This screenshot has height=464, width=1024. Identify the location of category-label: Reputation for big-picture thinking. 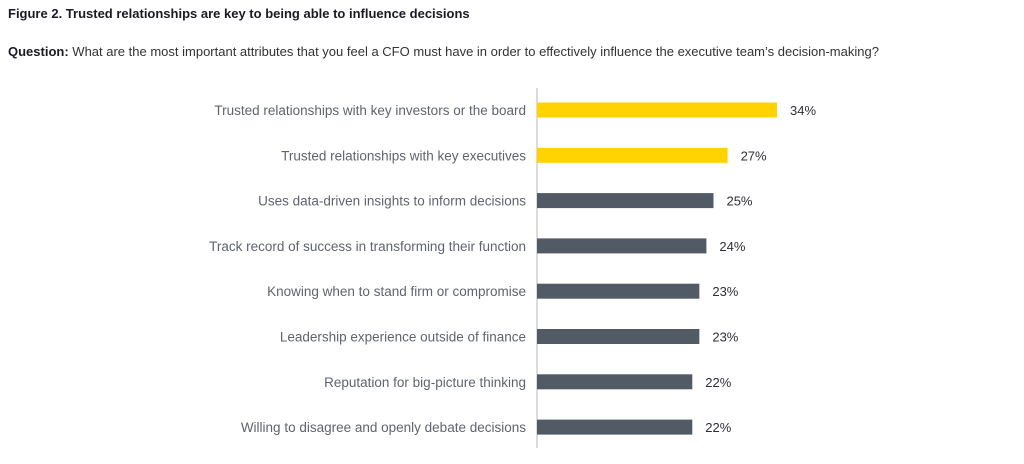
(425, 382).